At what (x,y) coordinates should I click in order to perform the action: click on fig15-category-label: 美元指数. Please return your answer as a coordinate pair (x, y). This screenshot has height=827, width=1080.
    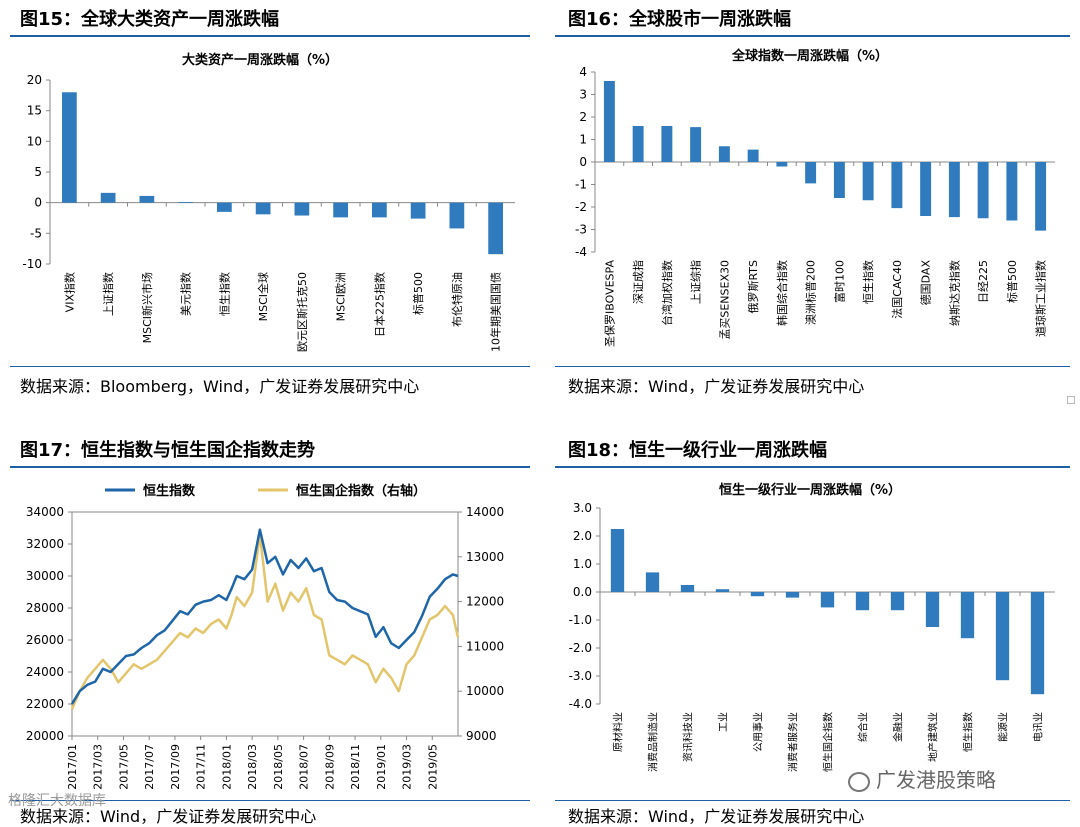
    Looking at the image, I should click on (186, 294).